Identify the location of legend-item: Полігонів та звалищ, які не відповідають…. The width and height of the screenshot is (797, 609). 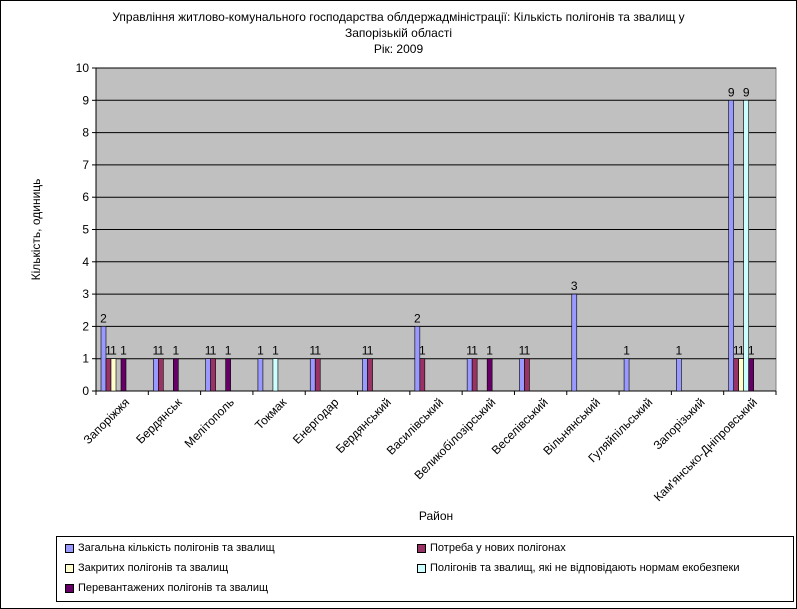
(578, 568).